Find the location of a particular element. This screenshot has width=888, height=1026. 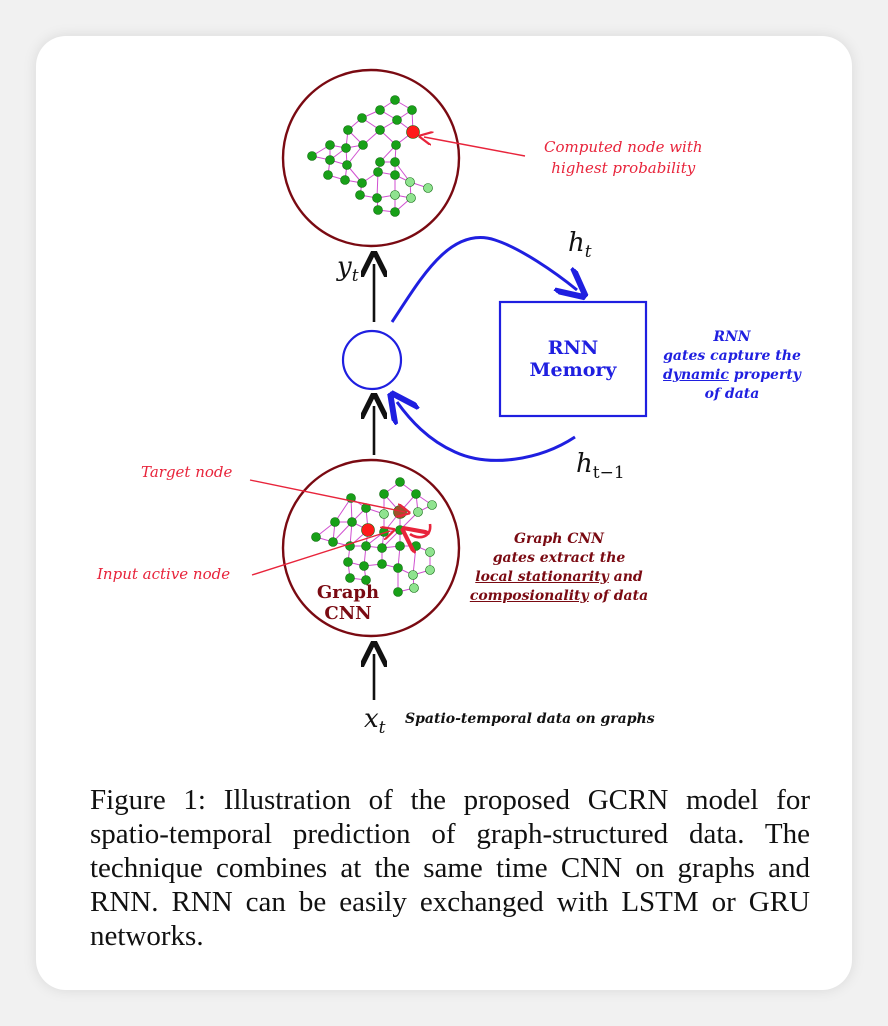

input-graph-circle is located at coordinates (371, 548).